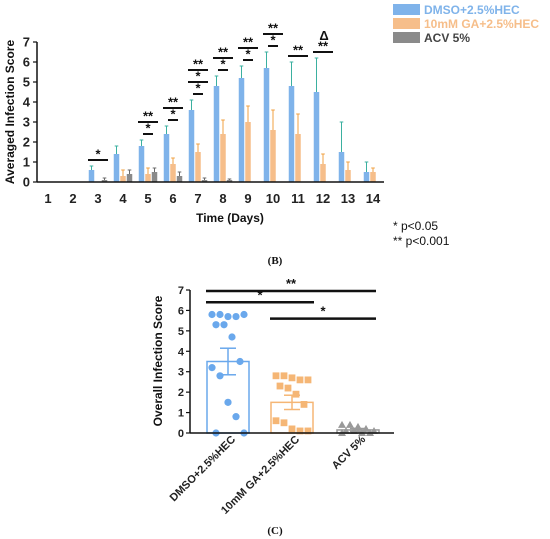 The height and width of the screenshot is (539, 550). Describe the element at coordinates (348, 198) in the screenshot. I see `b-x-tick-label: 13` at that location.